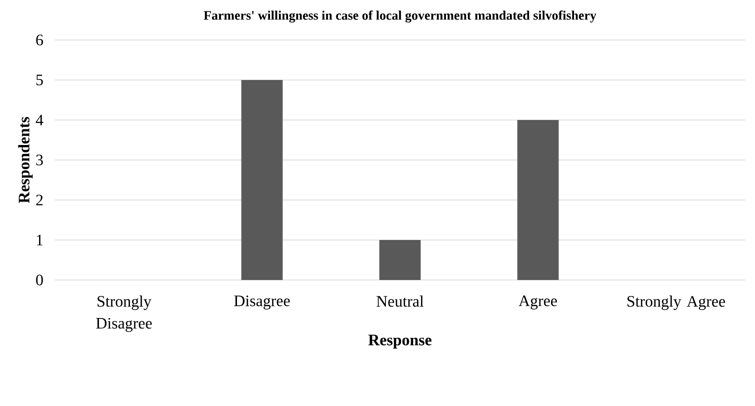 Image resolution: width=755 pixels, height=406 pixels. Describe the element at coordinates (676, 303) in the screenshot. I see `x-tick-label: Strongly Agree` at that location.